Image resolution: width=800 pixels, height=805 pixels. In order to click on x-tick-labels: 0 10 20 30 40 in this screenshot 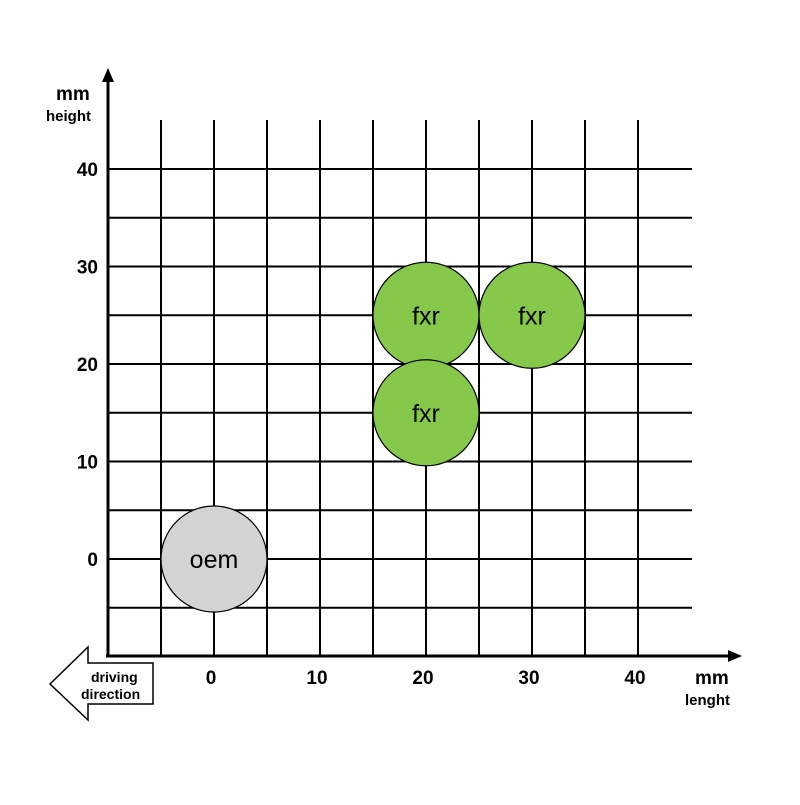, I will do `click(426, 678)`.